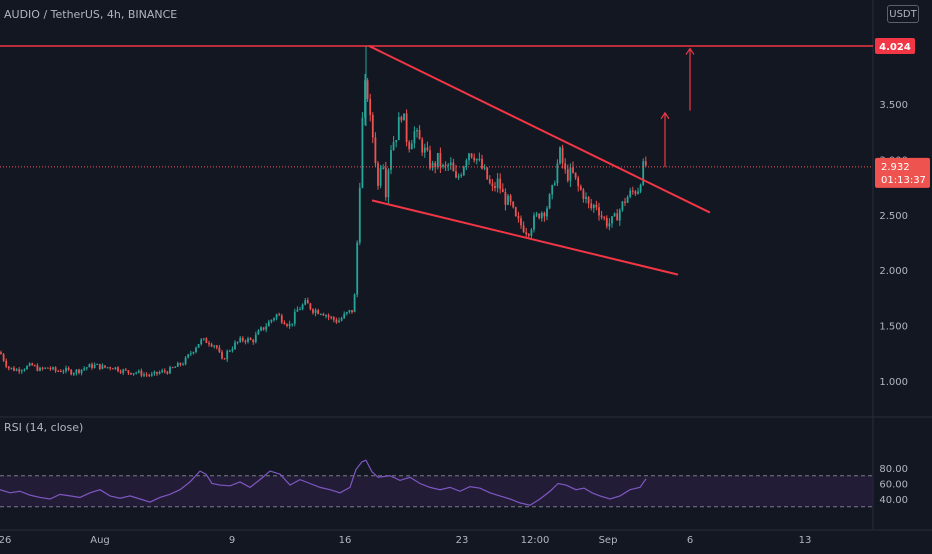 The image size is (932, 554). What do you see at coordinates (525, 237) in the screenshot?
I see `wedge-lower-line` at bounding box center [525, 237].